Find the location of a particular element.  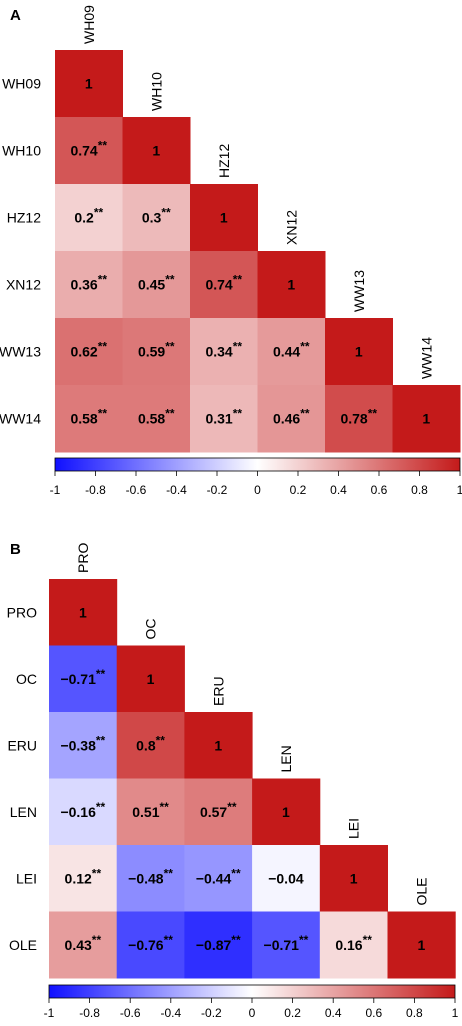

panel-letter: B is located at coordinates (15, 549).